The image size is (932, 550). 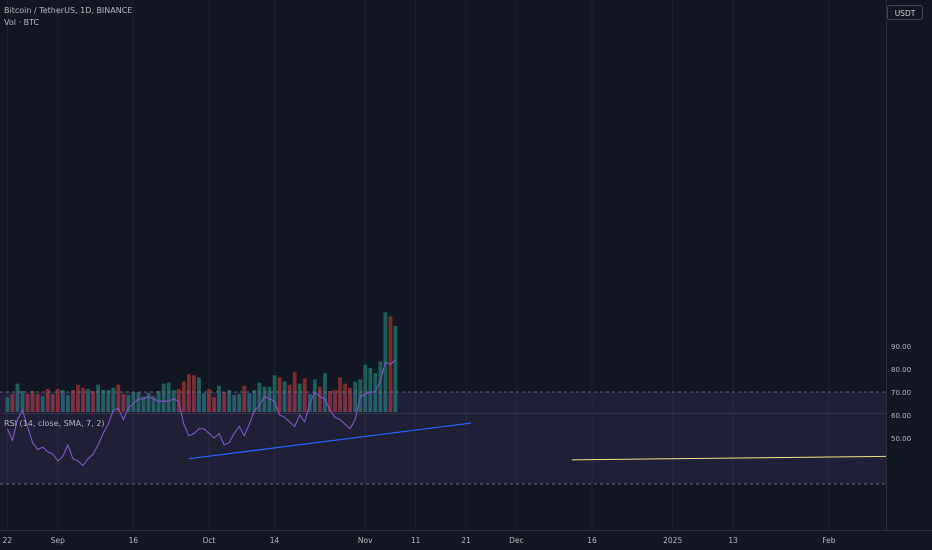 I want to click on time-axis: 22 Sep 16 Oct 14 Nov 11 21 Dec 16 2025 13 Feb, so click(x=419, y=540).